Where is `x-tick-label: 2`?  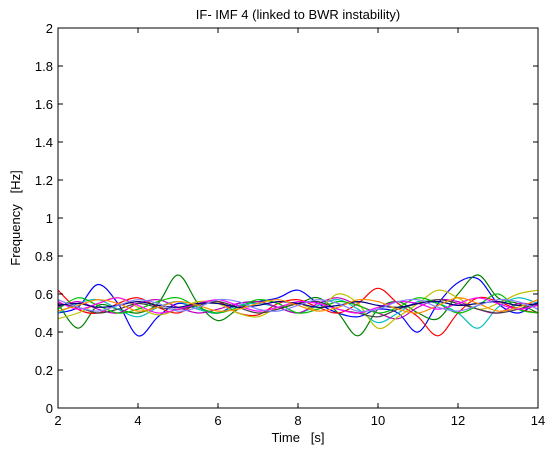
x-tick-label: 2 is located at coordinates (57, 420).